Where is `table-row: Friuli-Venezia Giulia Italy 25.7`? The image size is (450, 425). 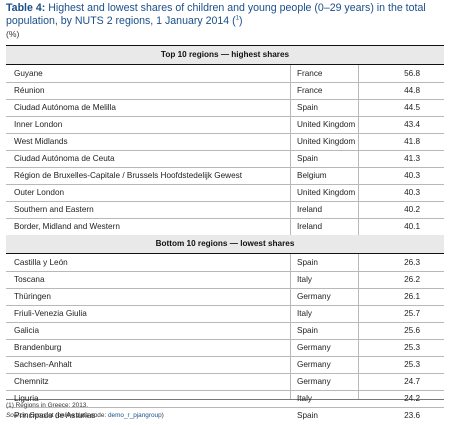 table-row: Friuli-Venezia Giulia Italy 25.7 is located at coordinates (225, 314).